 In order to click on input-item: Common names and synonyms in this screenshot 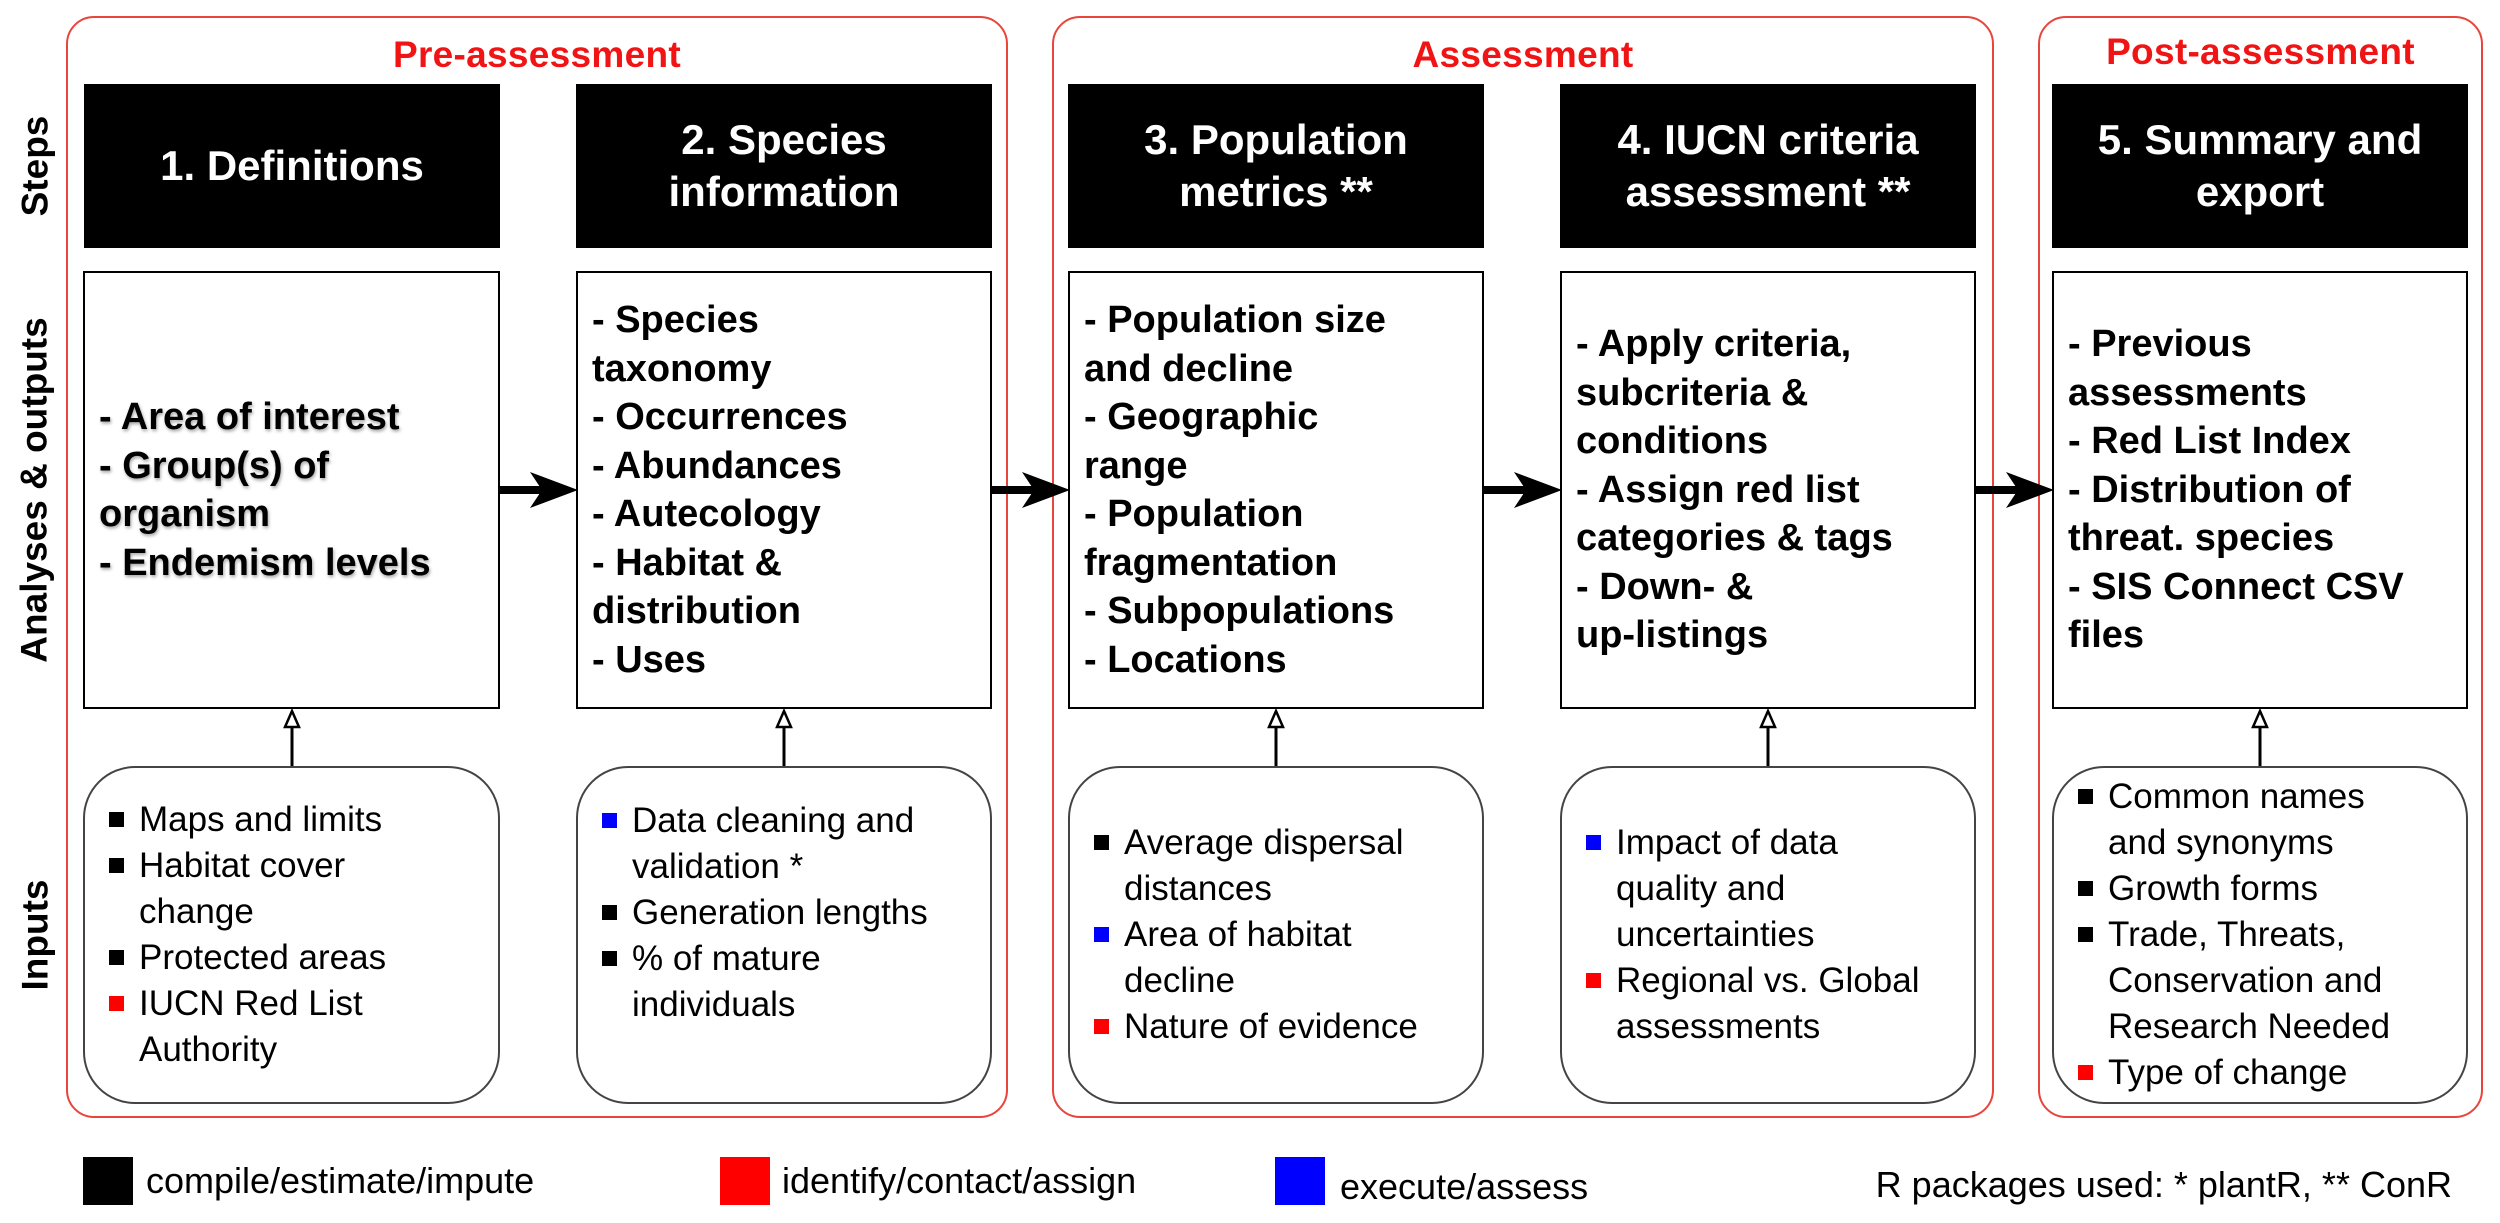, I will do `click(2233, 820)`.